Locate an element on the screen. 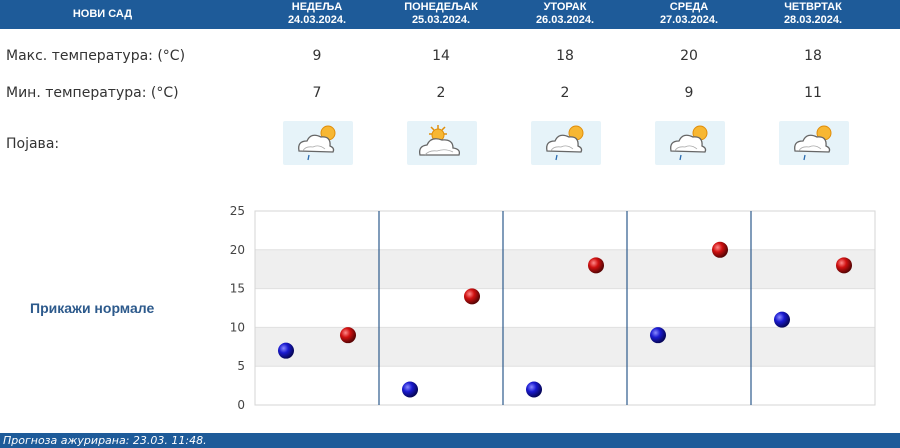 This screenshot has width=900, height=448. day-header-1: НЕДЕЉА 24.03.2024. is located at coordinates (317, 14).